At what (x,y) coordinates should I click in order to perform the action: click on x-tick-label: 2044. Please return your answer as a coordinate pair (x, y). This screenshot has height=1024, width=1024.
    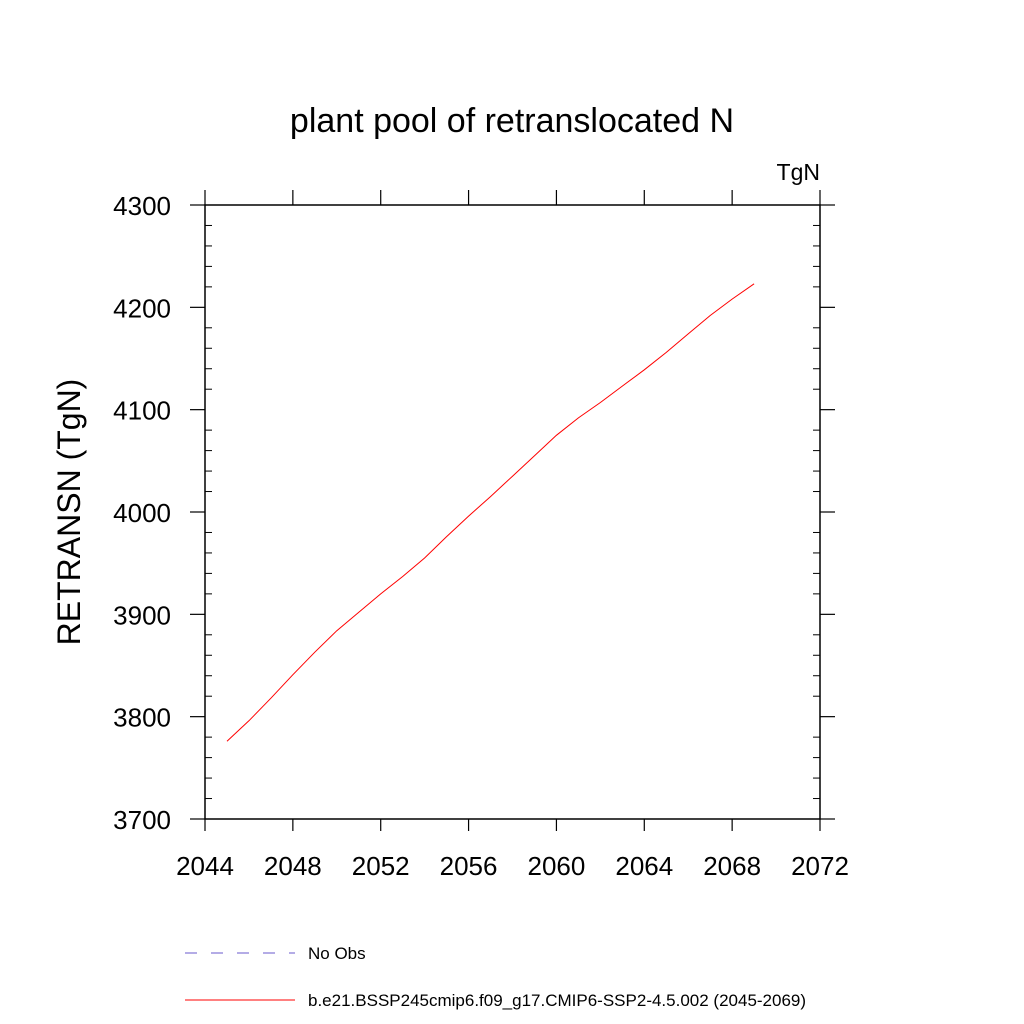
    Looking at the image, I should click on (205, 866).